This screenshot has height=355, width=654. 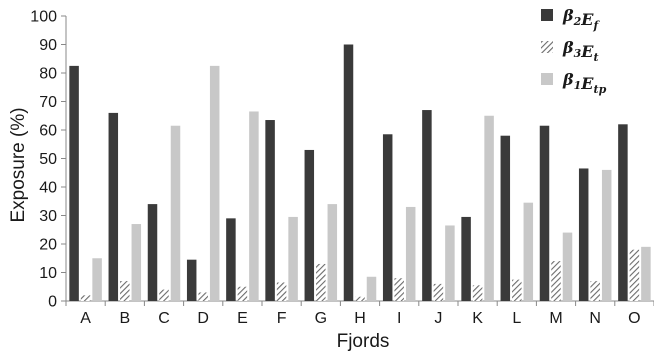 I want to click on legend-label-2: β3Et, so click(x=580, y=51).